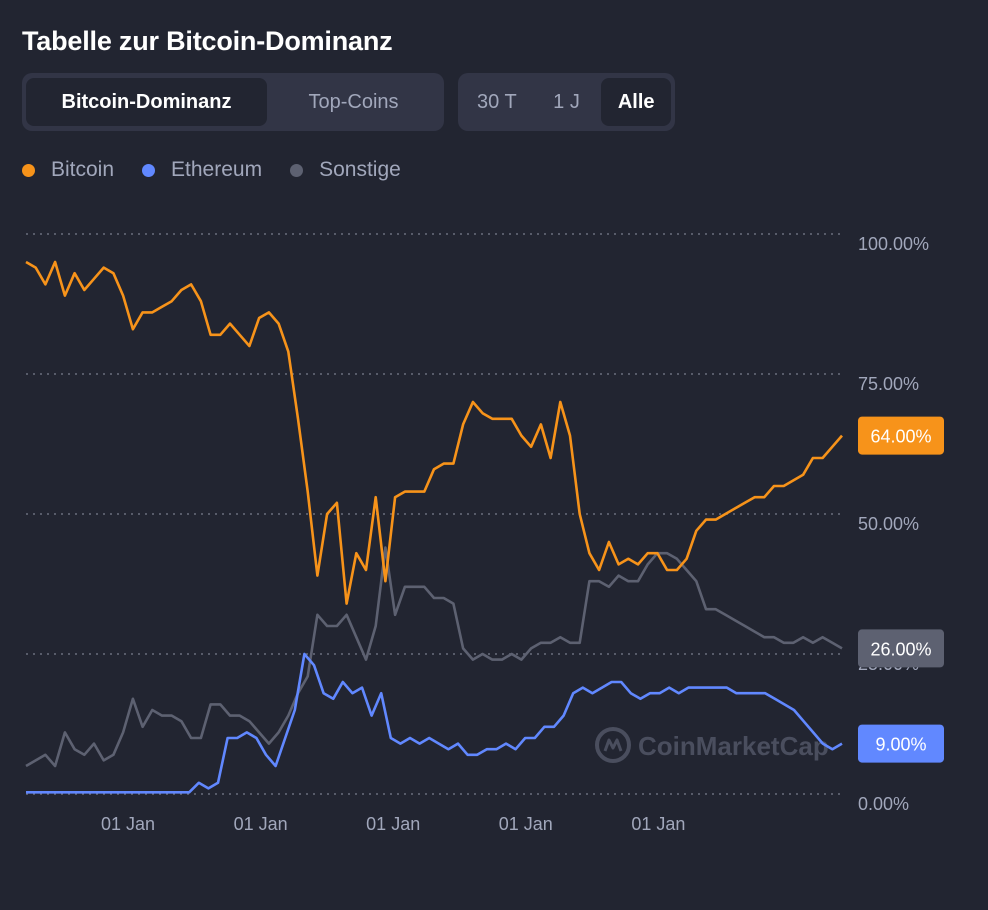  What do you see at coordinates (360, 169) in the screenshot?
I see `legend-label-others: Sonstige` at bounding box center [360, 169].